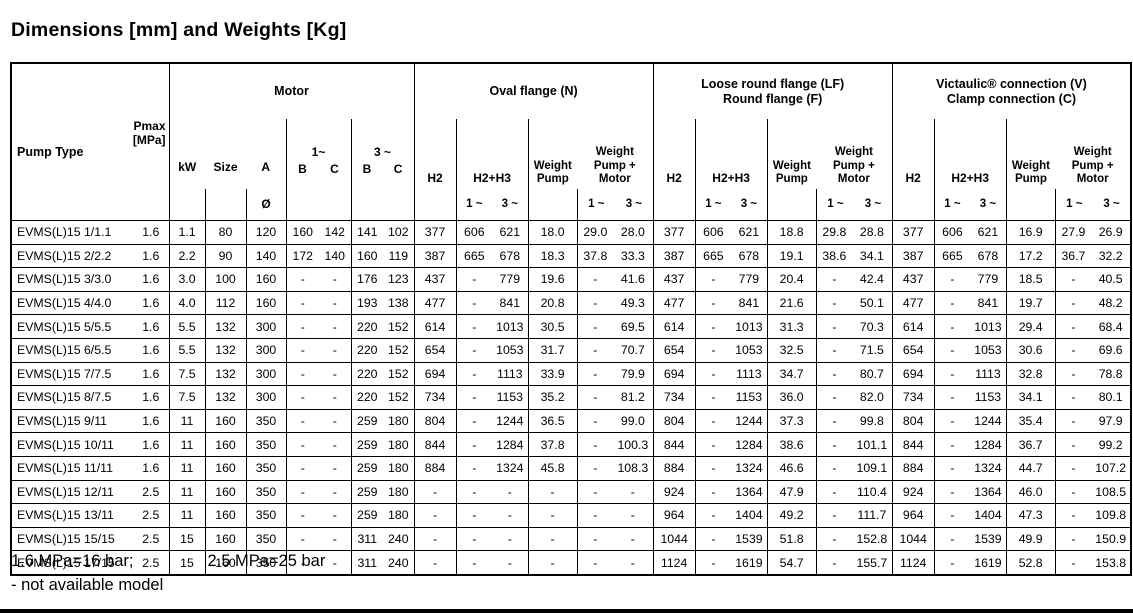 The height and width of the screenshot is (613, 1133). I want to click on value-cell: 70.3, so click(872, 326).